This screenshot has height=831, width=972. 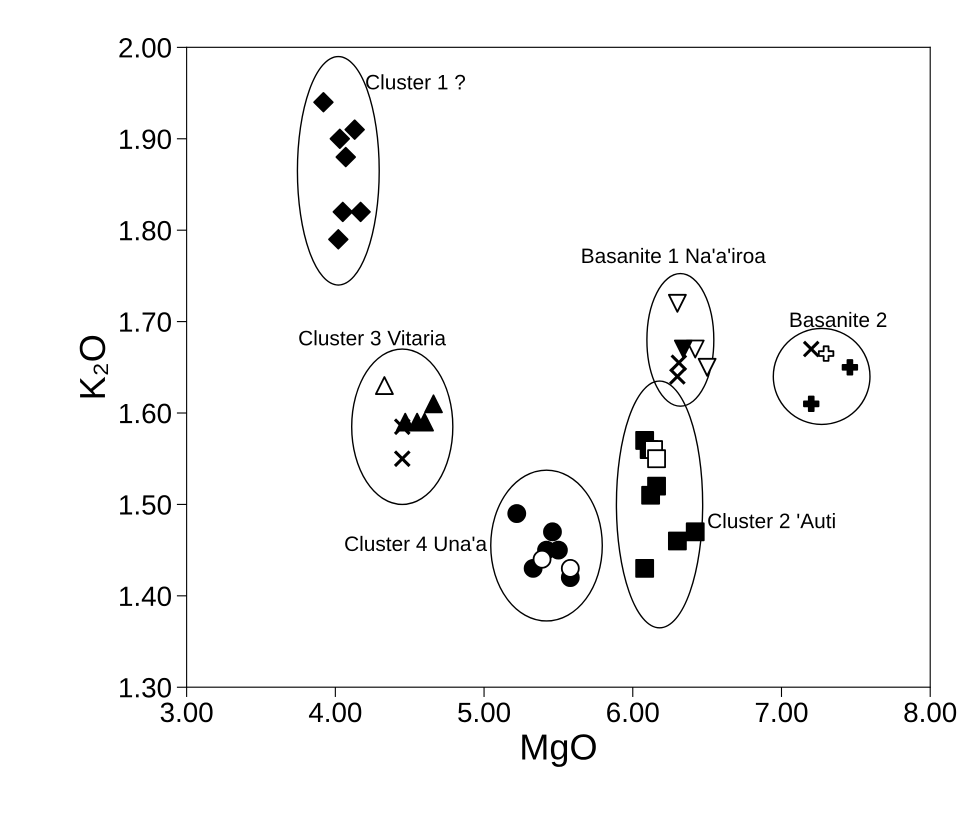 I want to click on y-tick-label: 1.60, so click(x=145, y=414).